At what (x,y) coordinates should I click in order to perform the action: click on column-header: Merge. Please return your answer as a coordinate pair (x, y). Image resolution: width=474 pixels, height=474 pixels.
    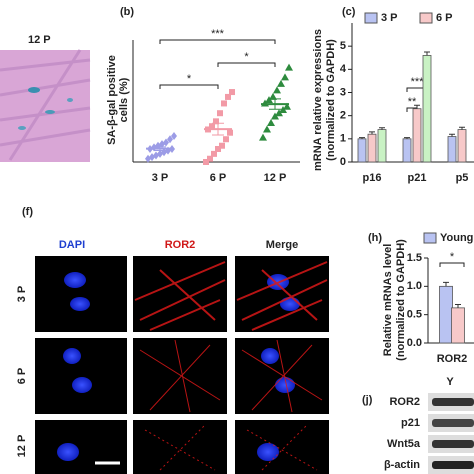
    Looking at the image, I should click on (282, 245).